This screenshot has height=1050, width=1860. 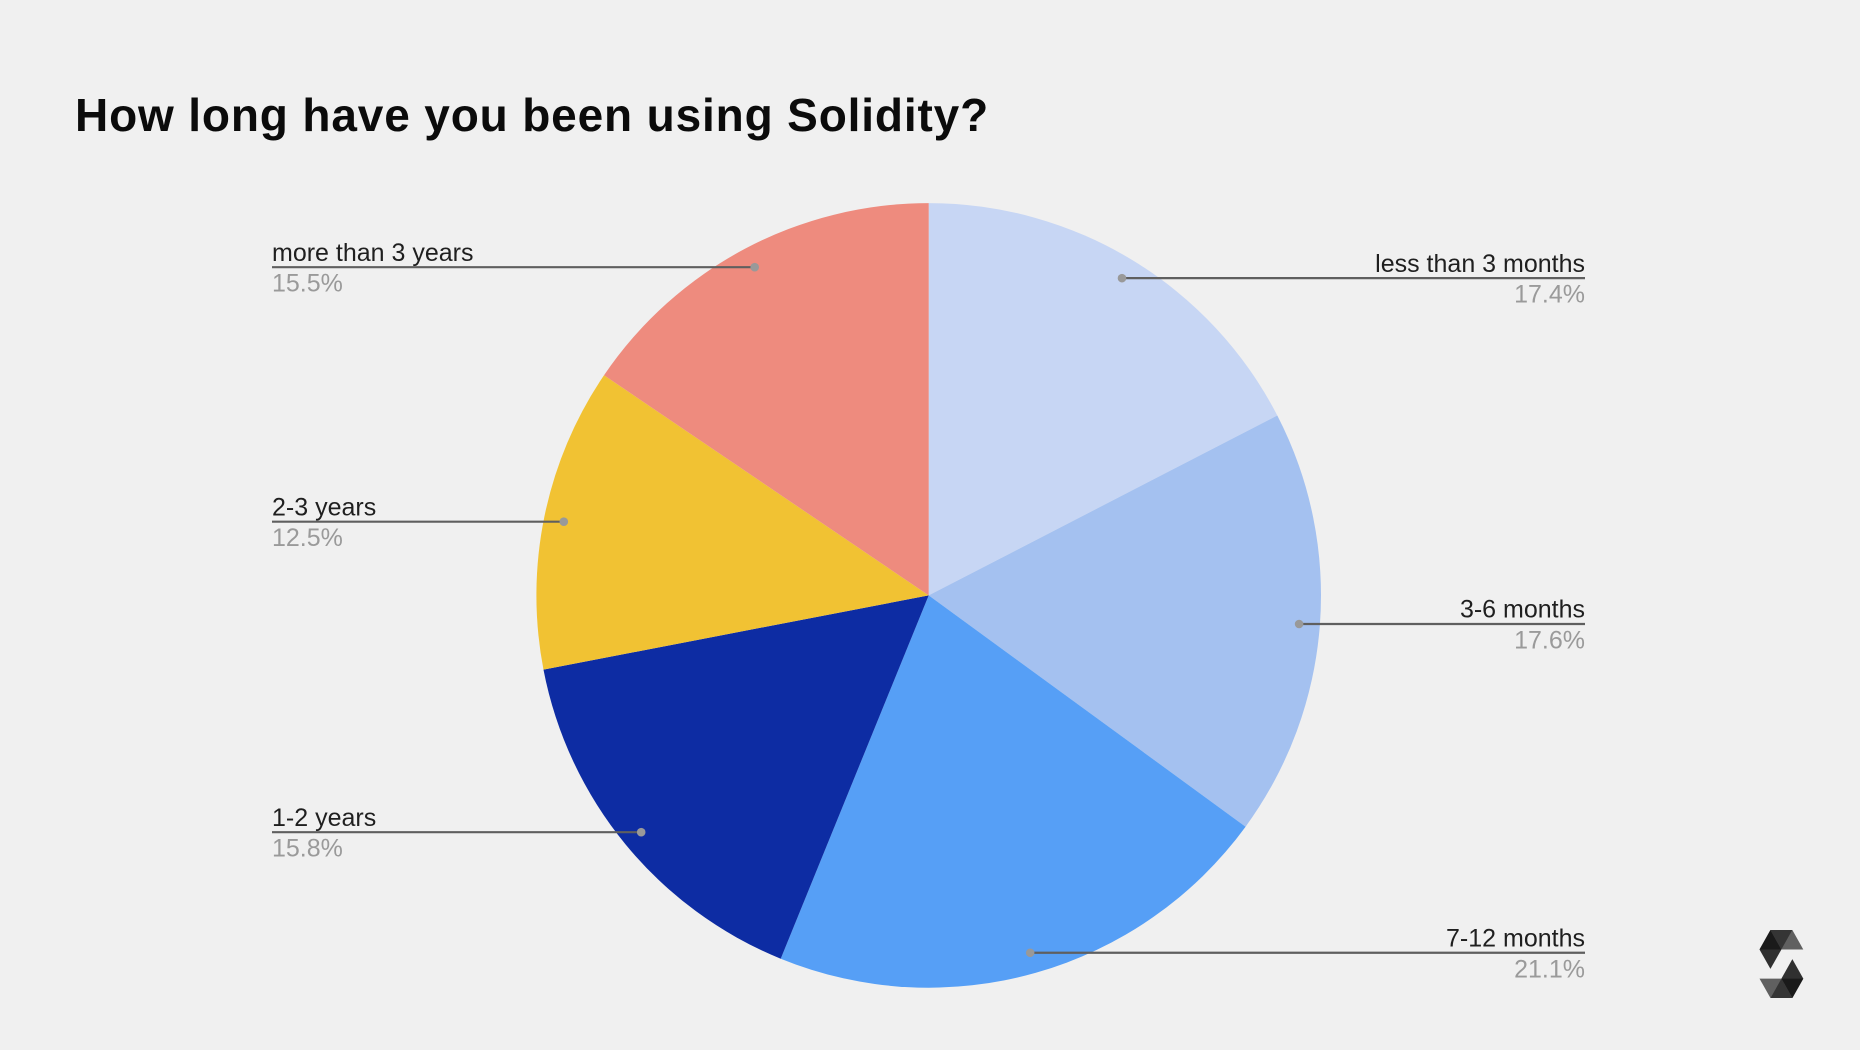 I want to click on svg-text: 3-6 months, so click(x=1522, y=610).